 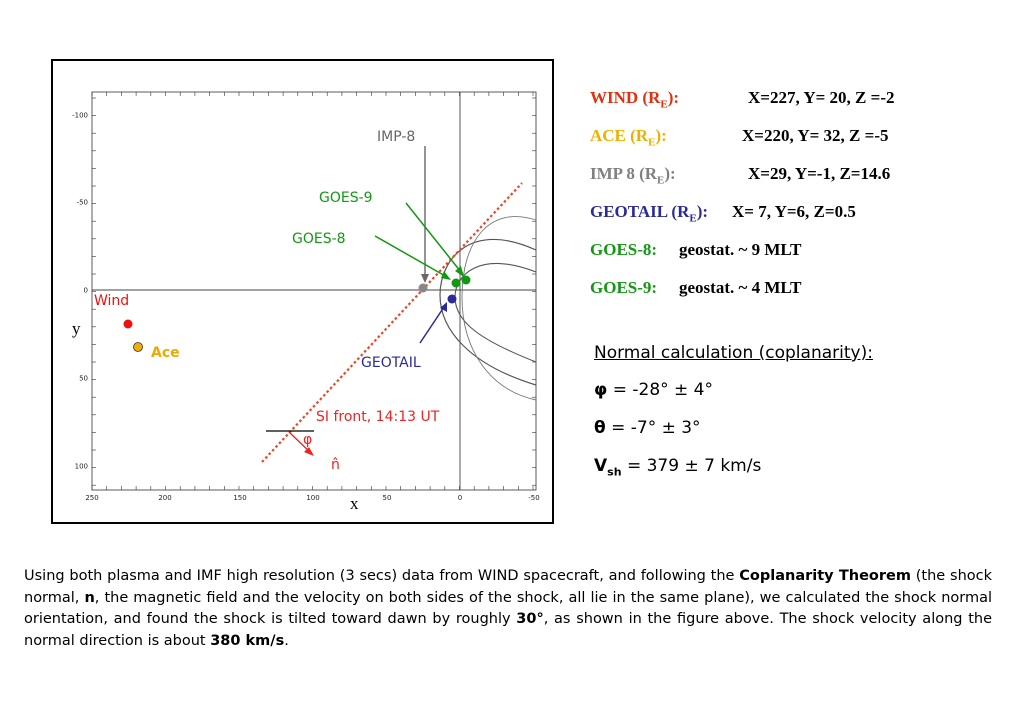 What do you see at coordinates (460, 498) in the screenshot?
I see `x-tick-label: 0` at bounding box center [460, 498].